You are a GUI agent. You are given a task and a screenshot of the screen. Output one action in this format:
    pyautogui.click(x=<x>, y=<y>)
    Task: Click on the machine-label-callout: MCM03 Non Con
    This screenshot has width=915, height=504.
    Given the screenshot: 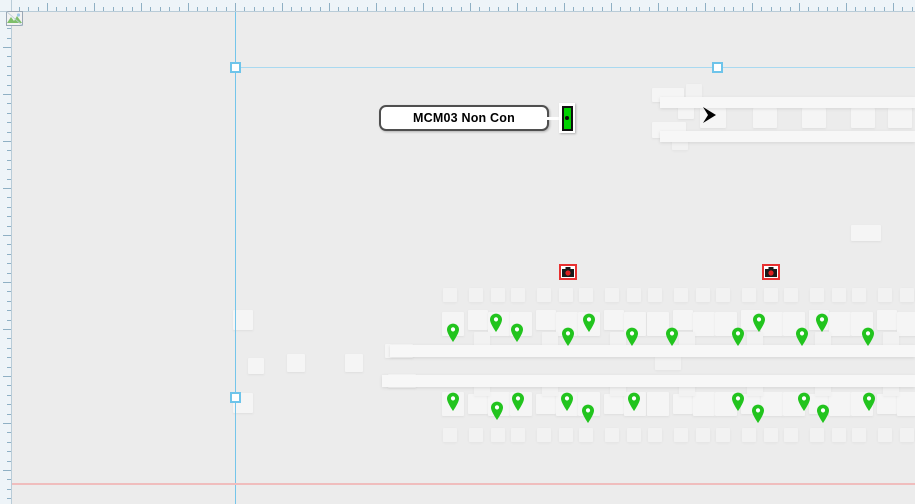 What is the action you would take?
    pyautogui.click(x=477, y=118)
    